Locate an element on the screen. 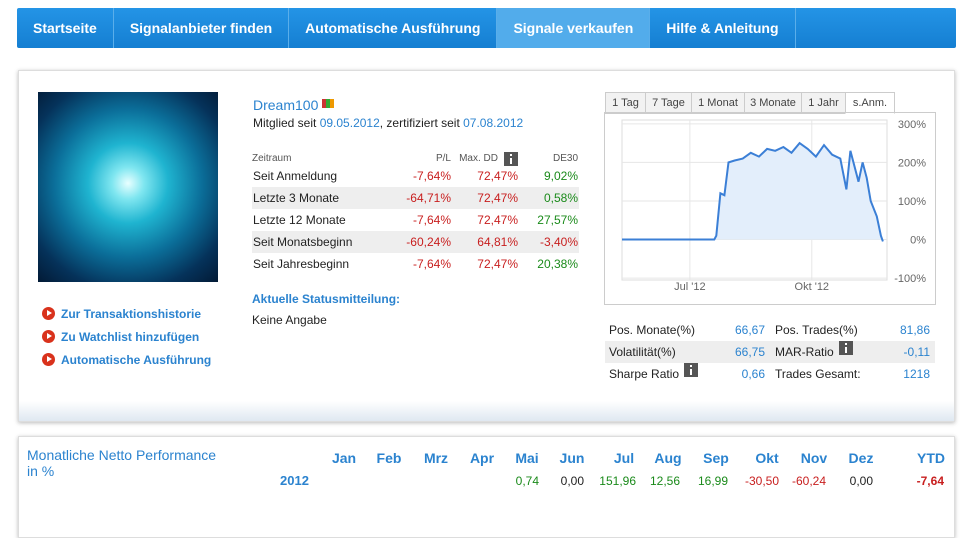 The image size is (967, 538). metric-label: MAR-Ratio is located at coordinates (814, 352).